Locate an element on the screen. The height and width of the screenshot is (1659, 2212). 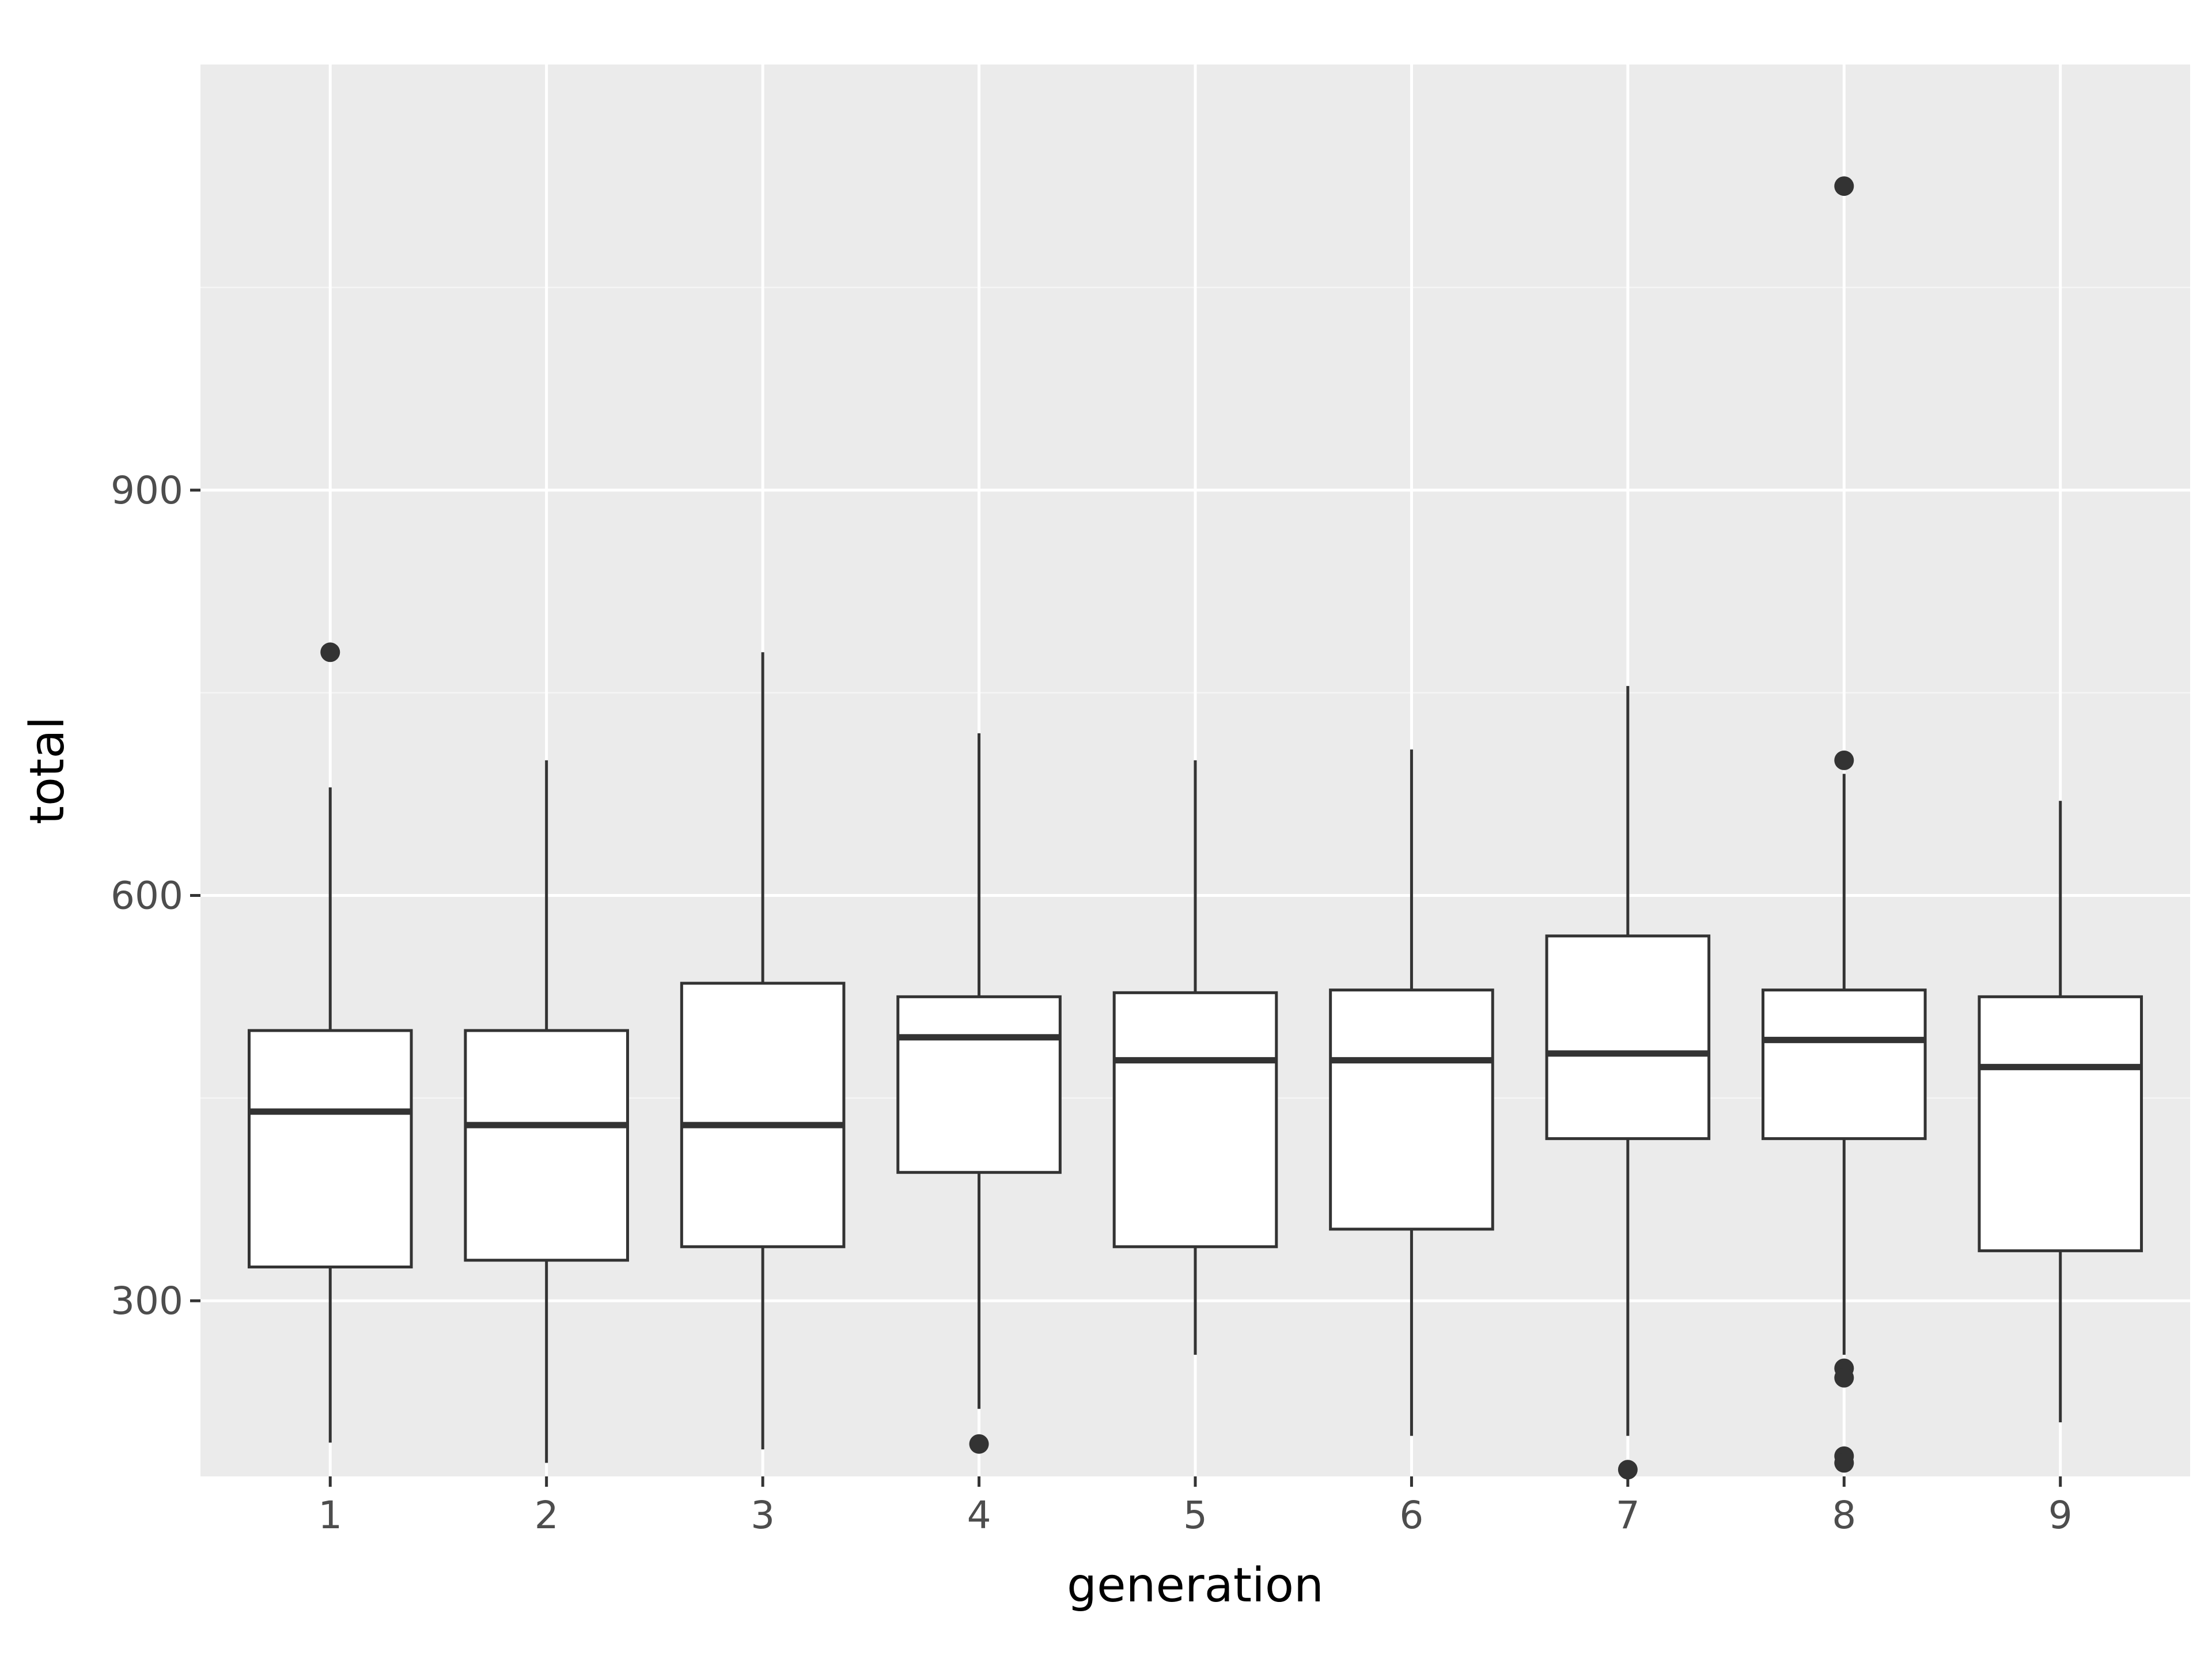
x-tick-label: 8 is located at coordinates (1844, 1515).